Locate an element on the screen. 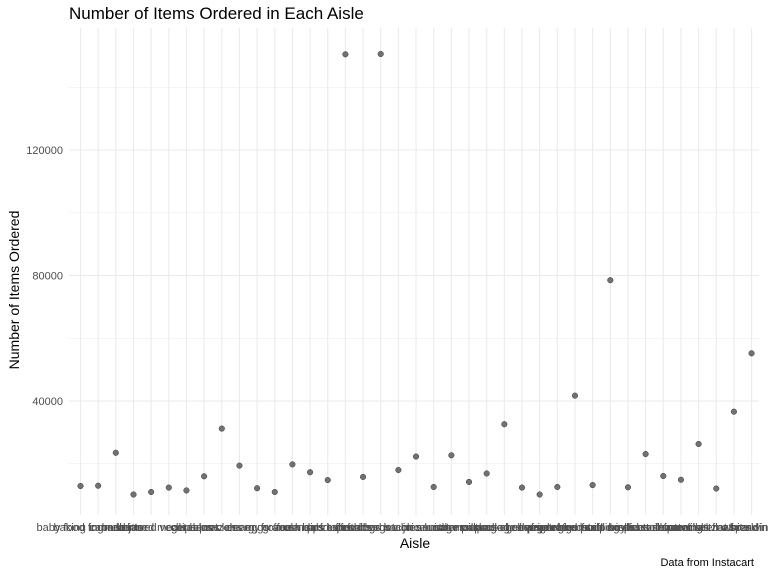  x-tick-label: packaged produce is located at coordinates (522, 528).